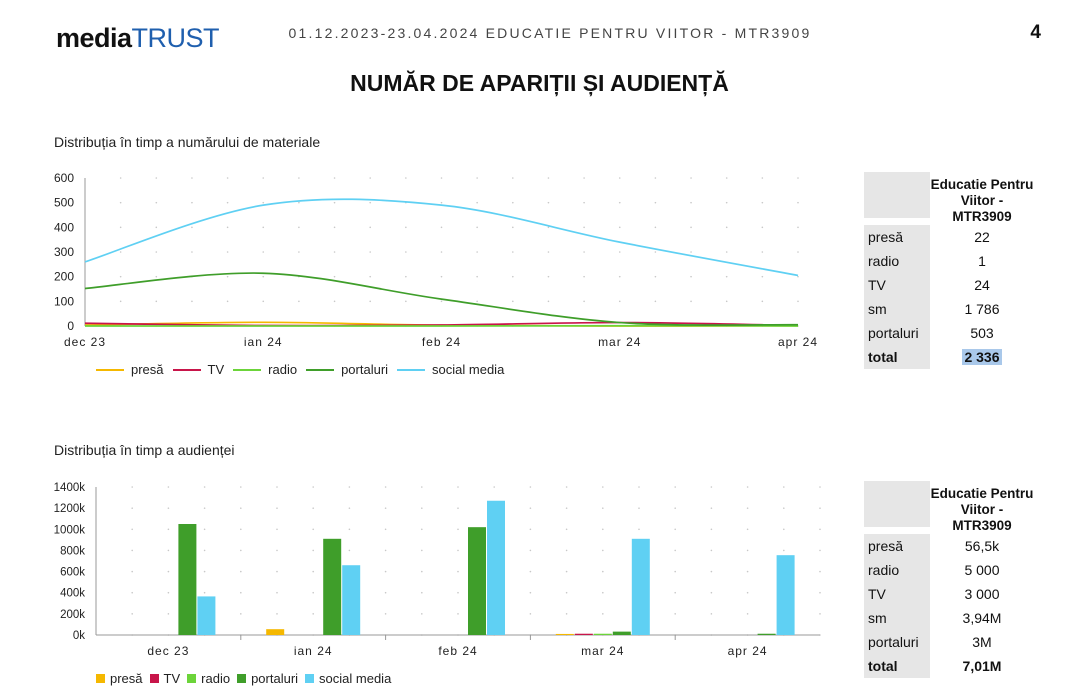 The height and width of the screenshot is (700, 1079). I want to click on summary-total-label: total, so click(897, 357).